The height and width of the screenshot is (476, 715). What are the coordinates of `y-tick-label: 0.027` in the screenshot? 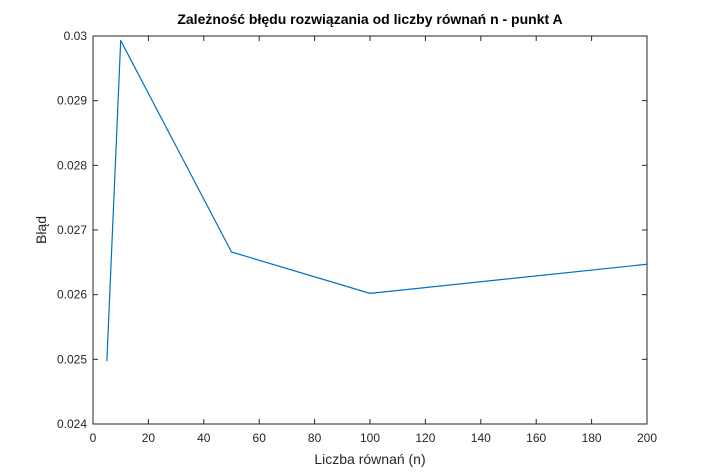 It's located at (72, 230).